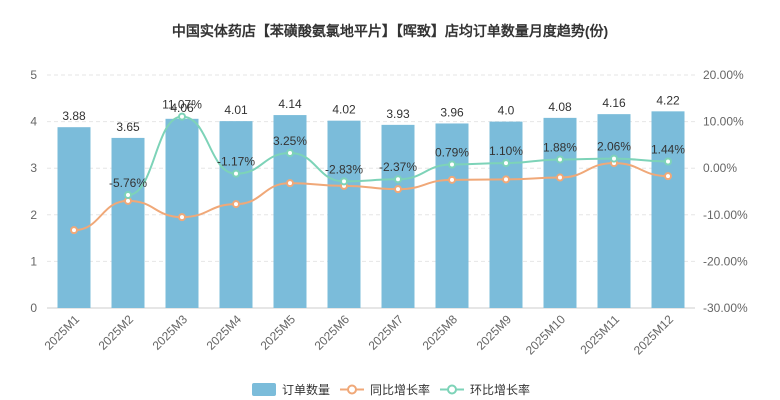 The width and height of the screenshot is (780, 400). Describe the element at coordinates (560, 147) in the screenshot. I see `mom-data-label: 1.88%` at that location.